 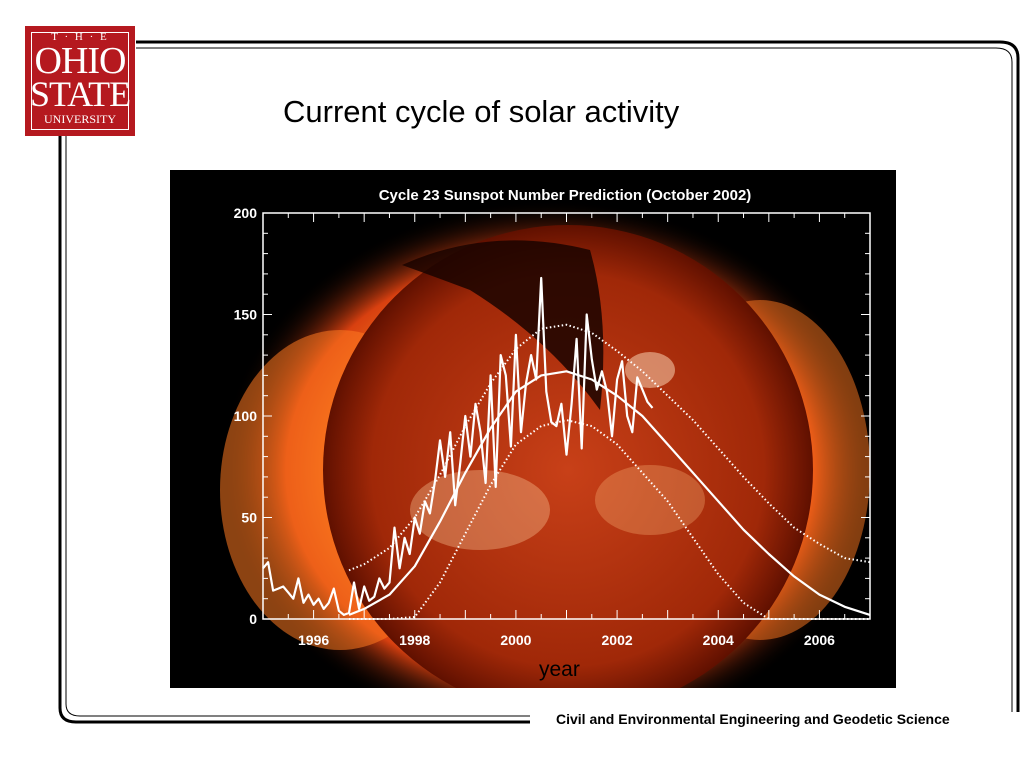 I want to click on x-tick-label: 2004, so click(x=718, y=640).